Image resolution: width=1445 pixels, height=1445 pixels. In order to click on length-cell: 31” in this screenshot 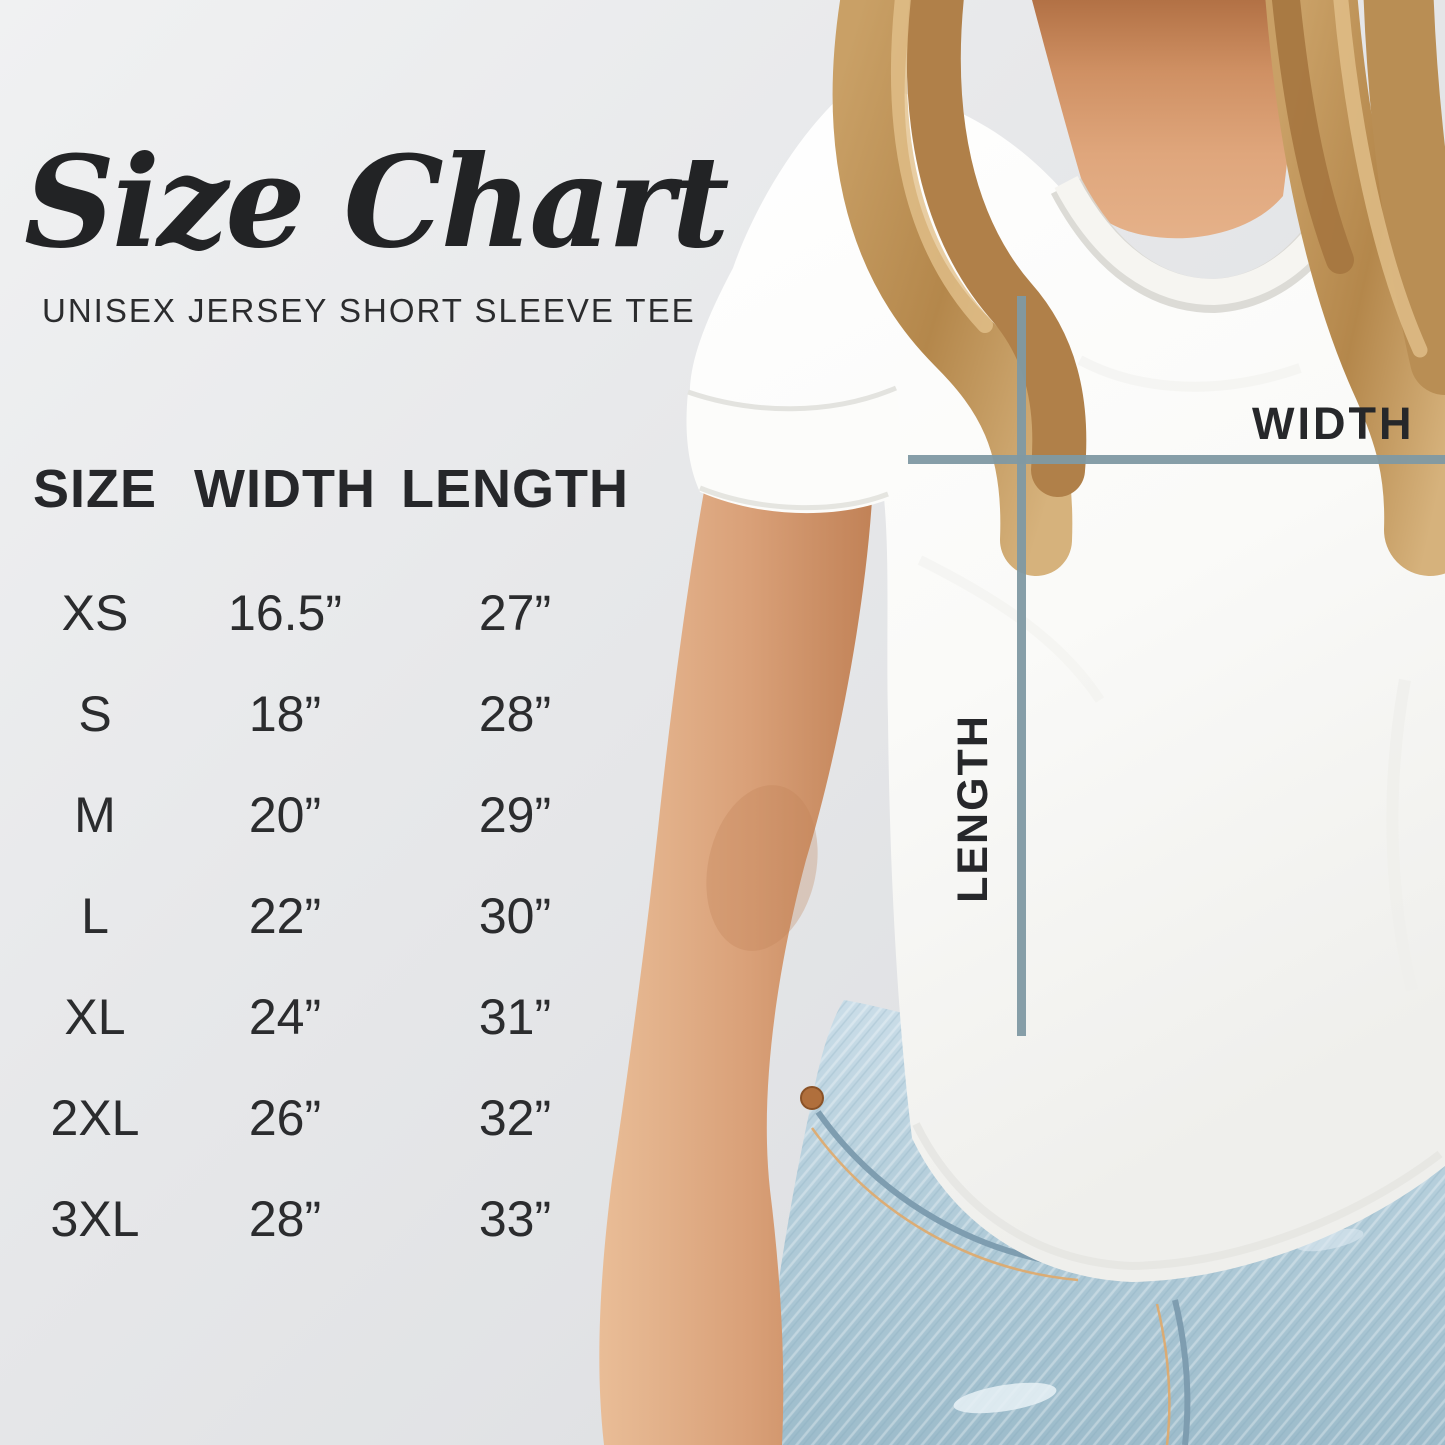, I will do `click(515, 1016)`.